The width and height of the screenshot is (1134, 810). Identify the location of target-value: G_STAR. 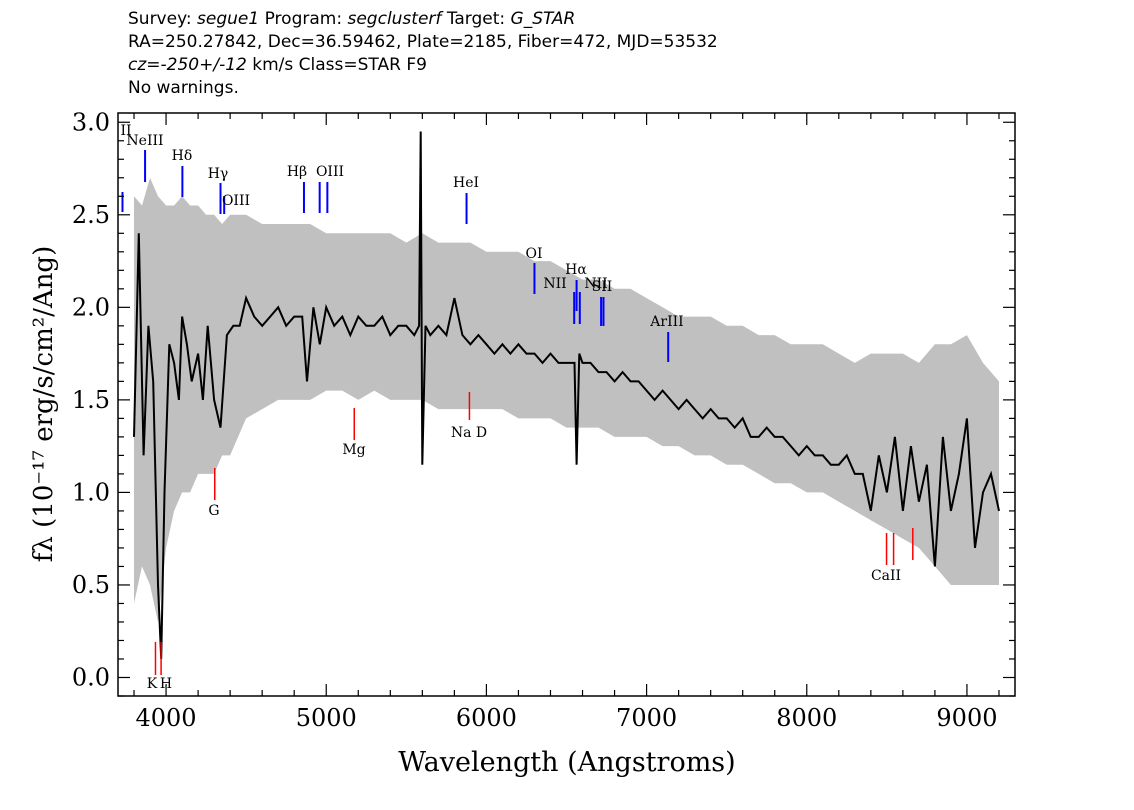
(543, 19).